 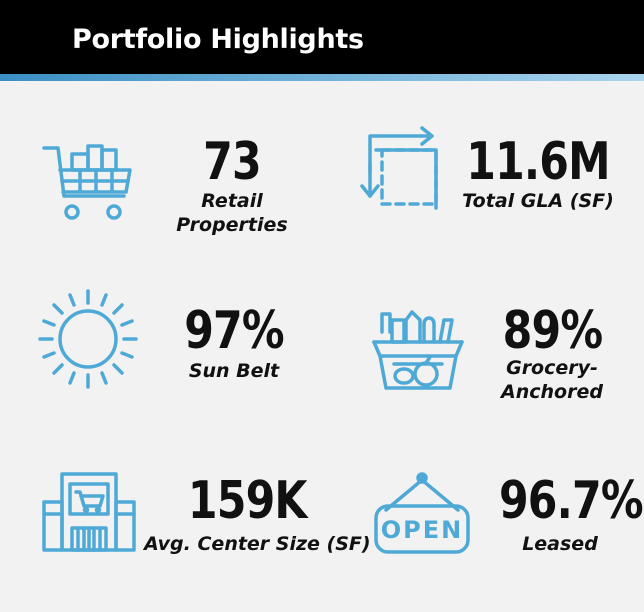 What do you see at coordinates (232, 162) in the screenshot?
I see `stat-value: 73` at bounding box center [232, 162].